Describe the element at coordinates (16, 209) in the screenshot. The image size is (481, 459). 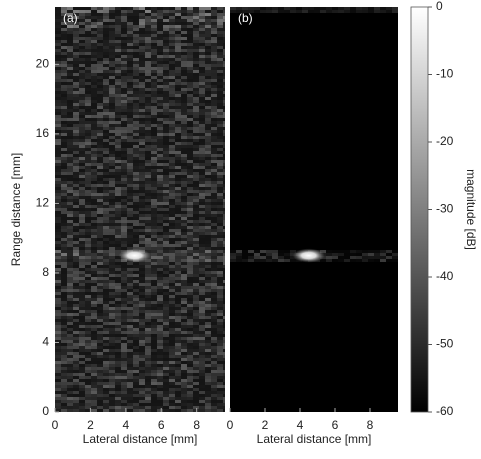
I see `y-axis-label: Range distance [mm]` at that location.